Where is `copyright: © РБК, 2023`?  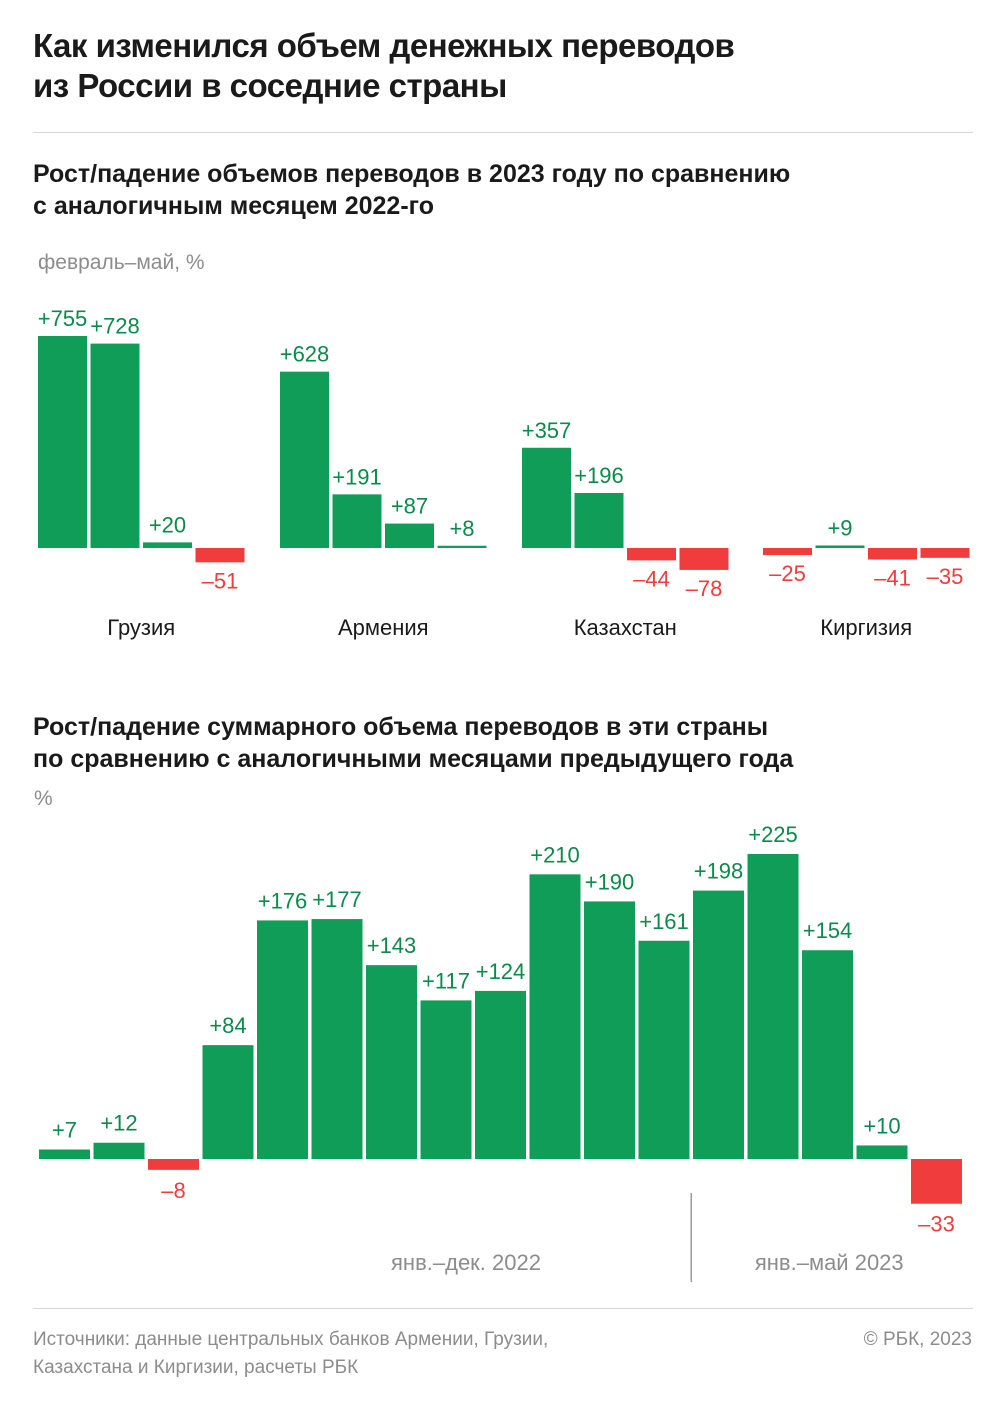
copyright: © РБК, 2023 is located at coordinates (917, 1339).